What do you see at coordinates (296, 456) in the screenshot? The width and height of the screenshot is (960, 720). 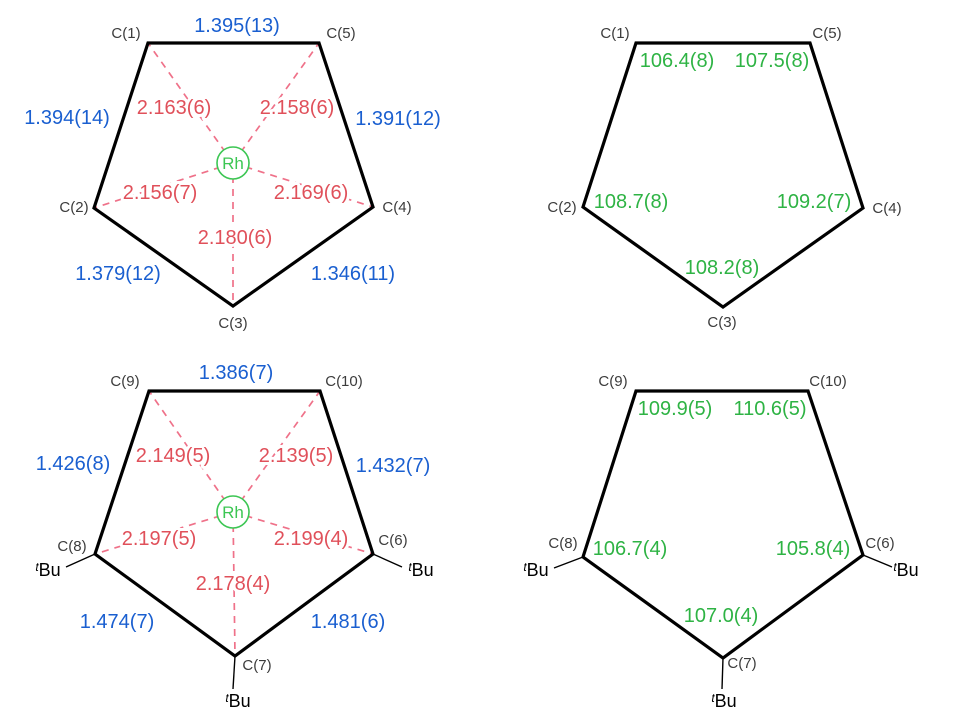 I see `rh-distance-c10: 2.139(5)` at bounding box center [296, 456].